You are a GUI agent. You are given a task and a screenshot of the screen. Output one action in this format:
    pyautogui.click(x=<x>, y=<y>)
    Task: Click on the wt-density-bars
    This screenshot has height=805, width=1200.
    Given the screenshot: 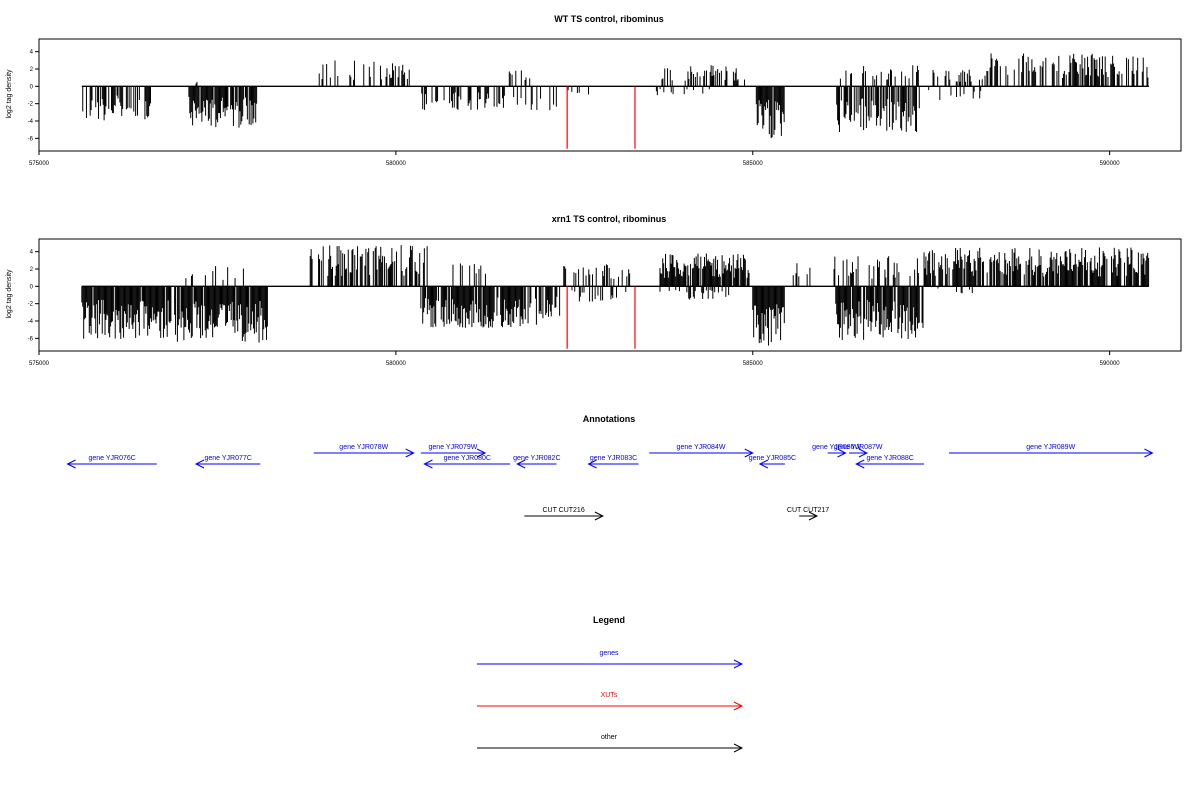 What is the action you would take?
    pyautogui.click(x=615, y=96)
    